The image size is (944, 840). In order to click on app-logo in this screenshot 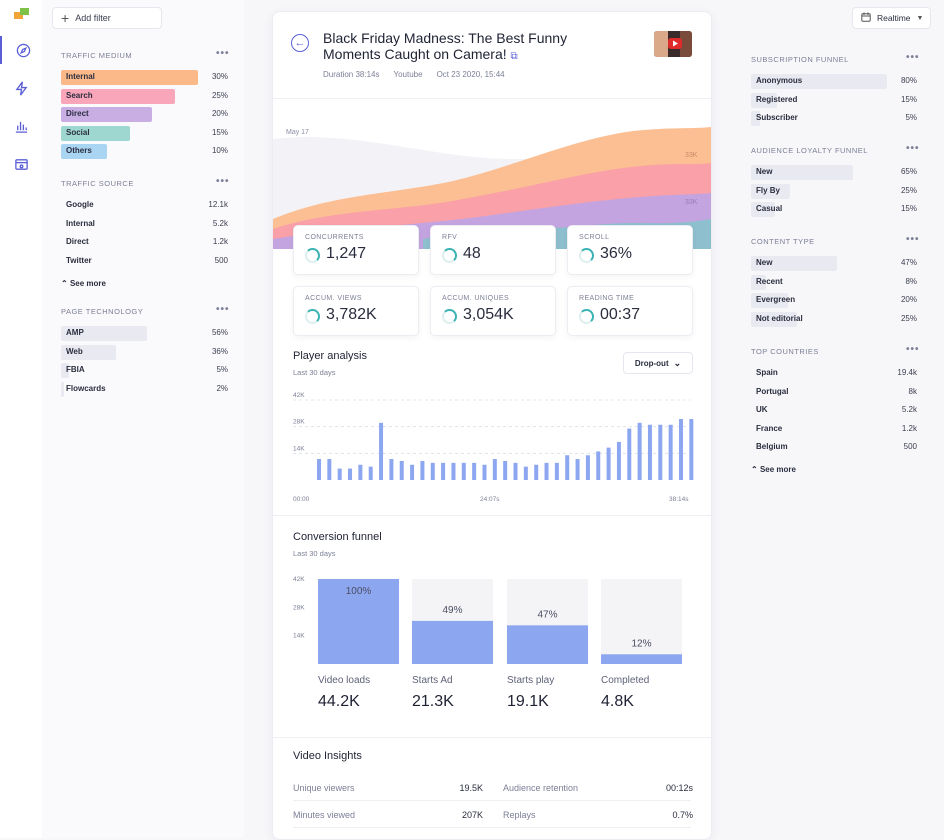, I will do `click(21, 13)`.